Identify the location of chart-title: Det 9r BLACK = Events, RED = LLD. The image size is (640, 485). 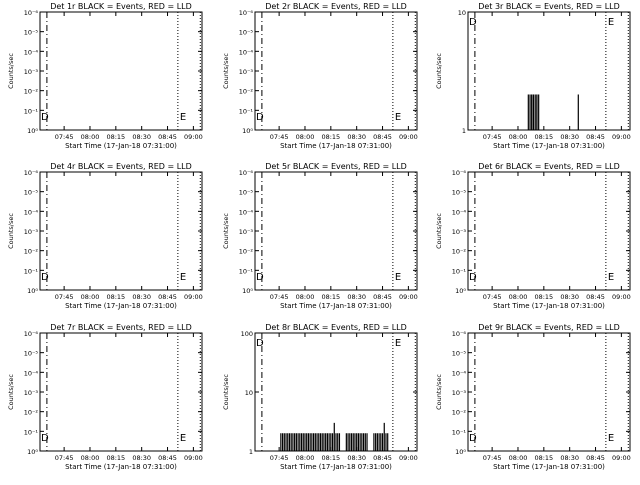
(549, 327).